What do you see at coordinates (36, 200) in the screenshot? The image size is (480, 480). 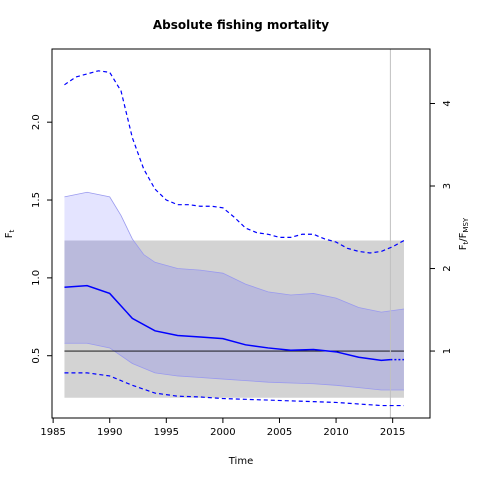 I see `y-tick-label: 1.5` at bounding box center [36, 200].